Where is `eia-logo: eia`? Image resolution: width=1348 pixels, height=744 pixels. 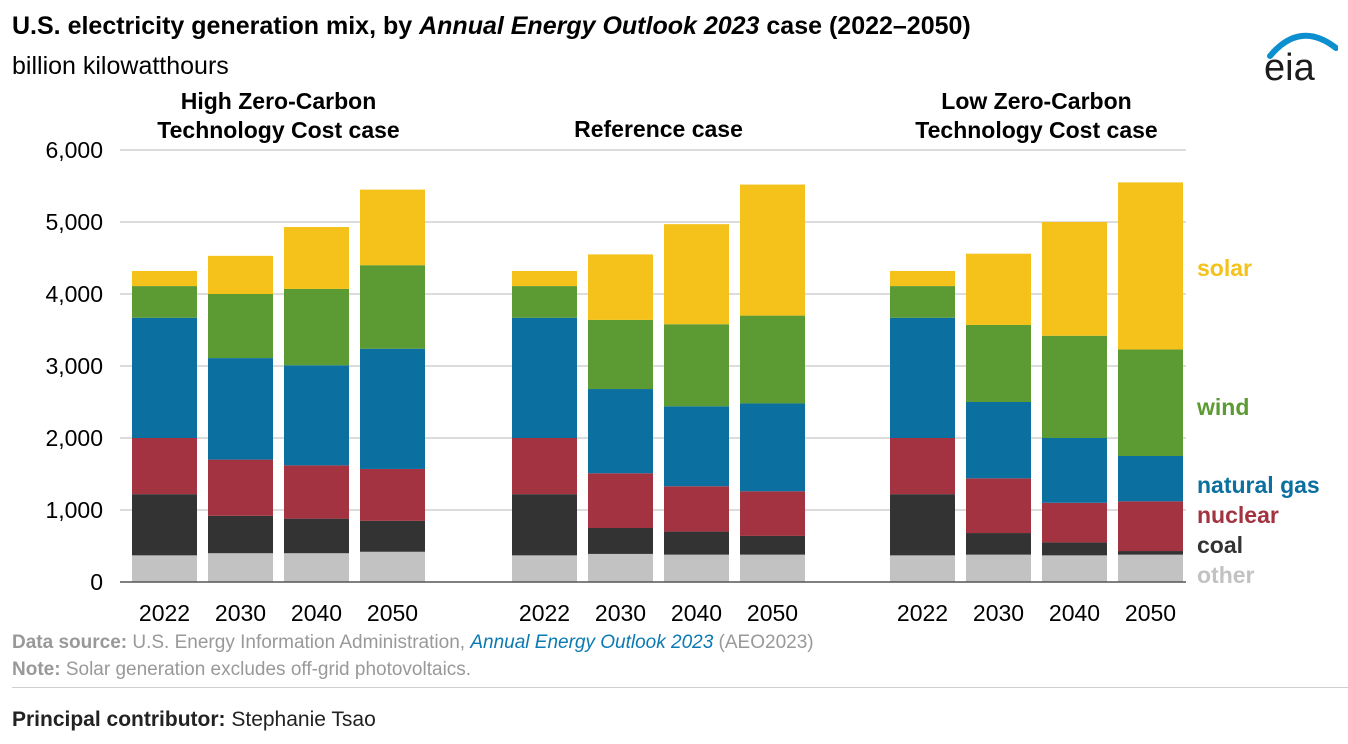
eia-logo: eia is located at coordinates (1301, 59).